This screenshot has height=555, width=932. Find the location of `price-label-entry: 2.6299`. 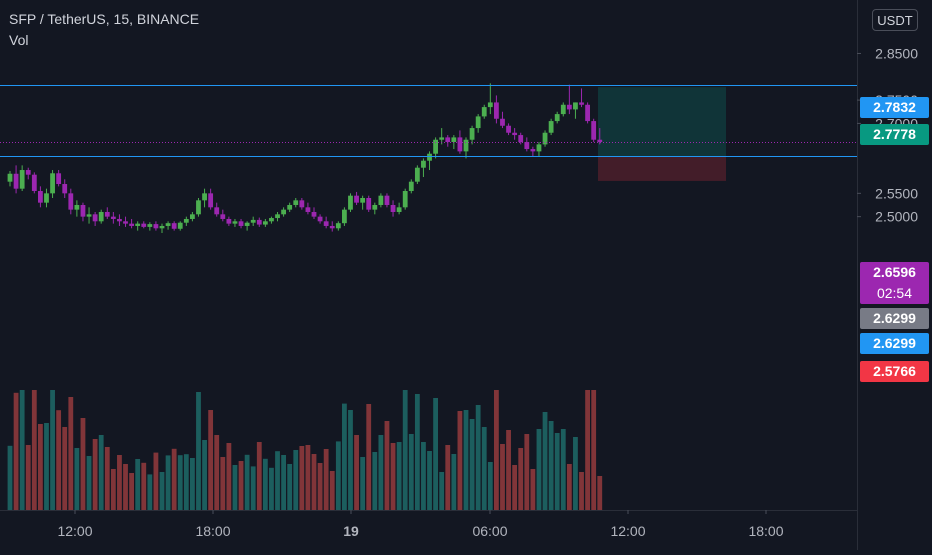

price-label-entry: 2.6299 is located at coordinates (894, 318).